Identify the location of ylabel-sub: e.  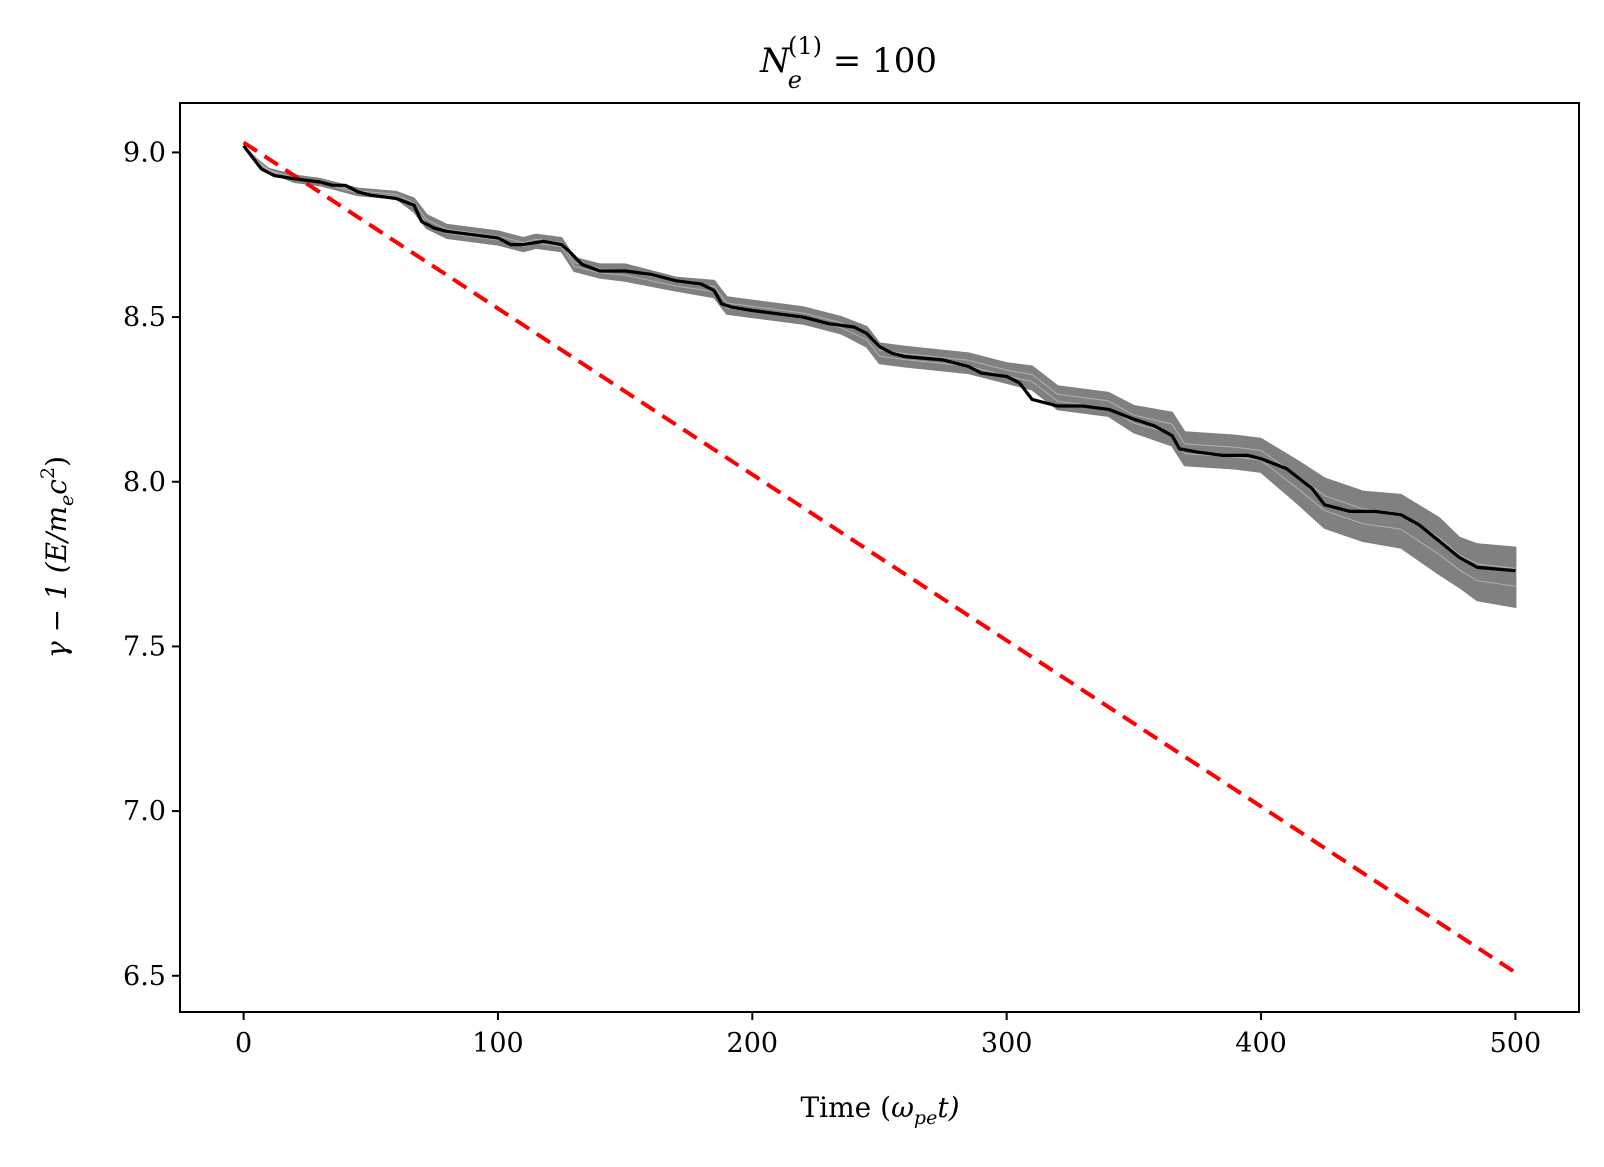
(67, 500).